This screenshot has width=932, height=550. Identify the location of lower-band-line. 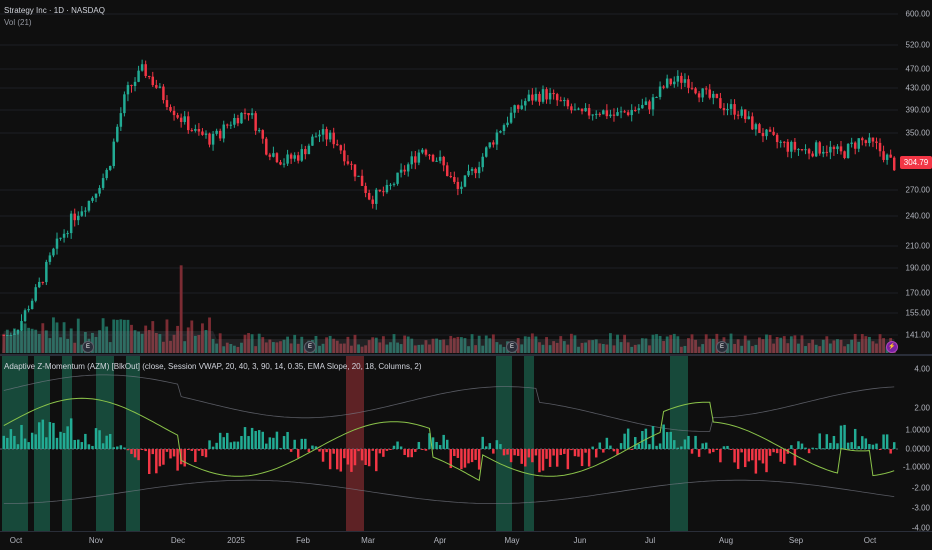
(449, 491).